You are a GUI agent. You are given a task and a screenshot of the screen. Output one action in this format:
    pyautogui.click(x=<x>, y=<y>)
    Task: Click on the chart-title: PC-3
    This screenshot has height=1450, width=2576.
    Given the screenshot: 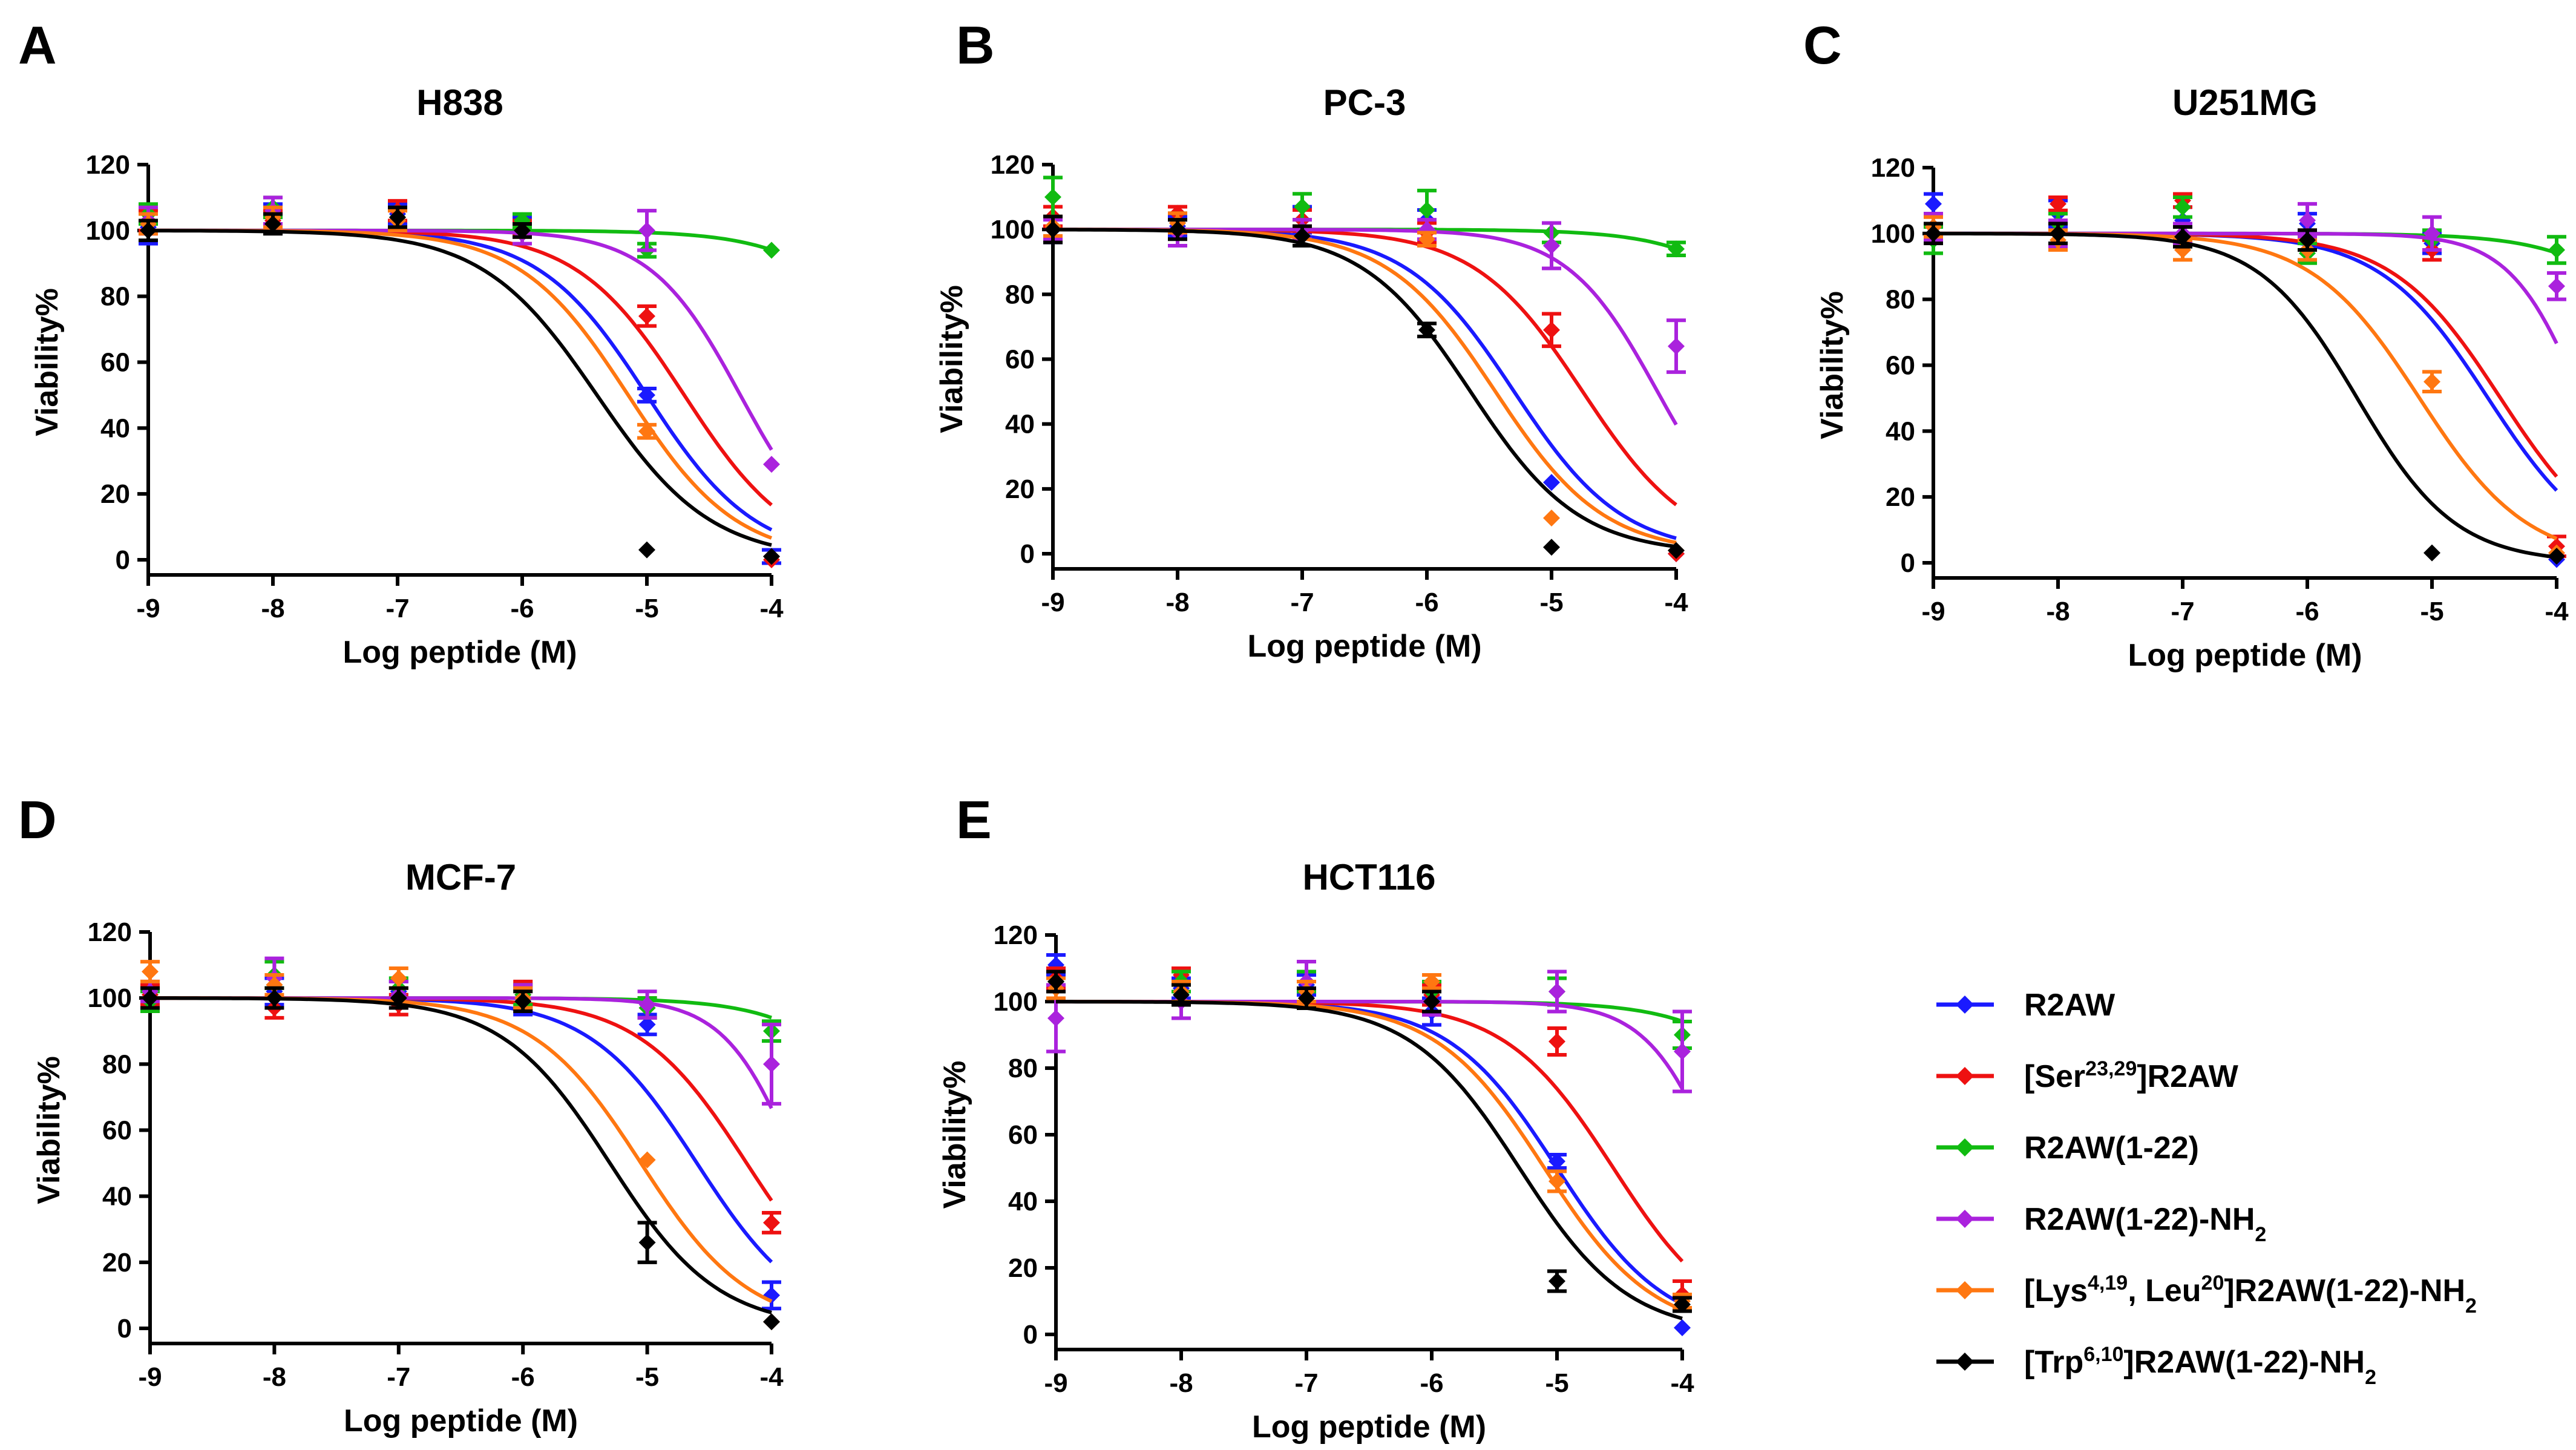 What is the action you would take?
    pyautogui.click(x=1364, y=102)
    